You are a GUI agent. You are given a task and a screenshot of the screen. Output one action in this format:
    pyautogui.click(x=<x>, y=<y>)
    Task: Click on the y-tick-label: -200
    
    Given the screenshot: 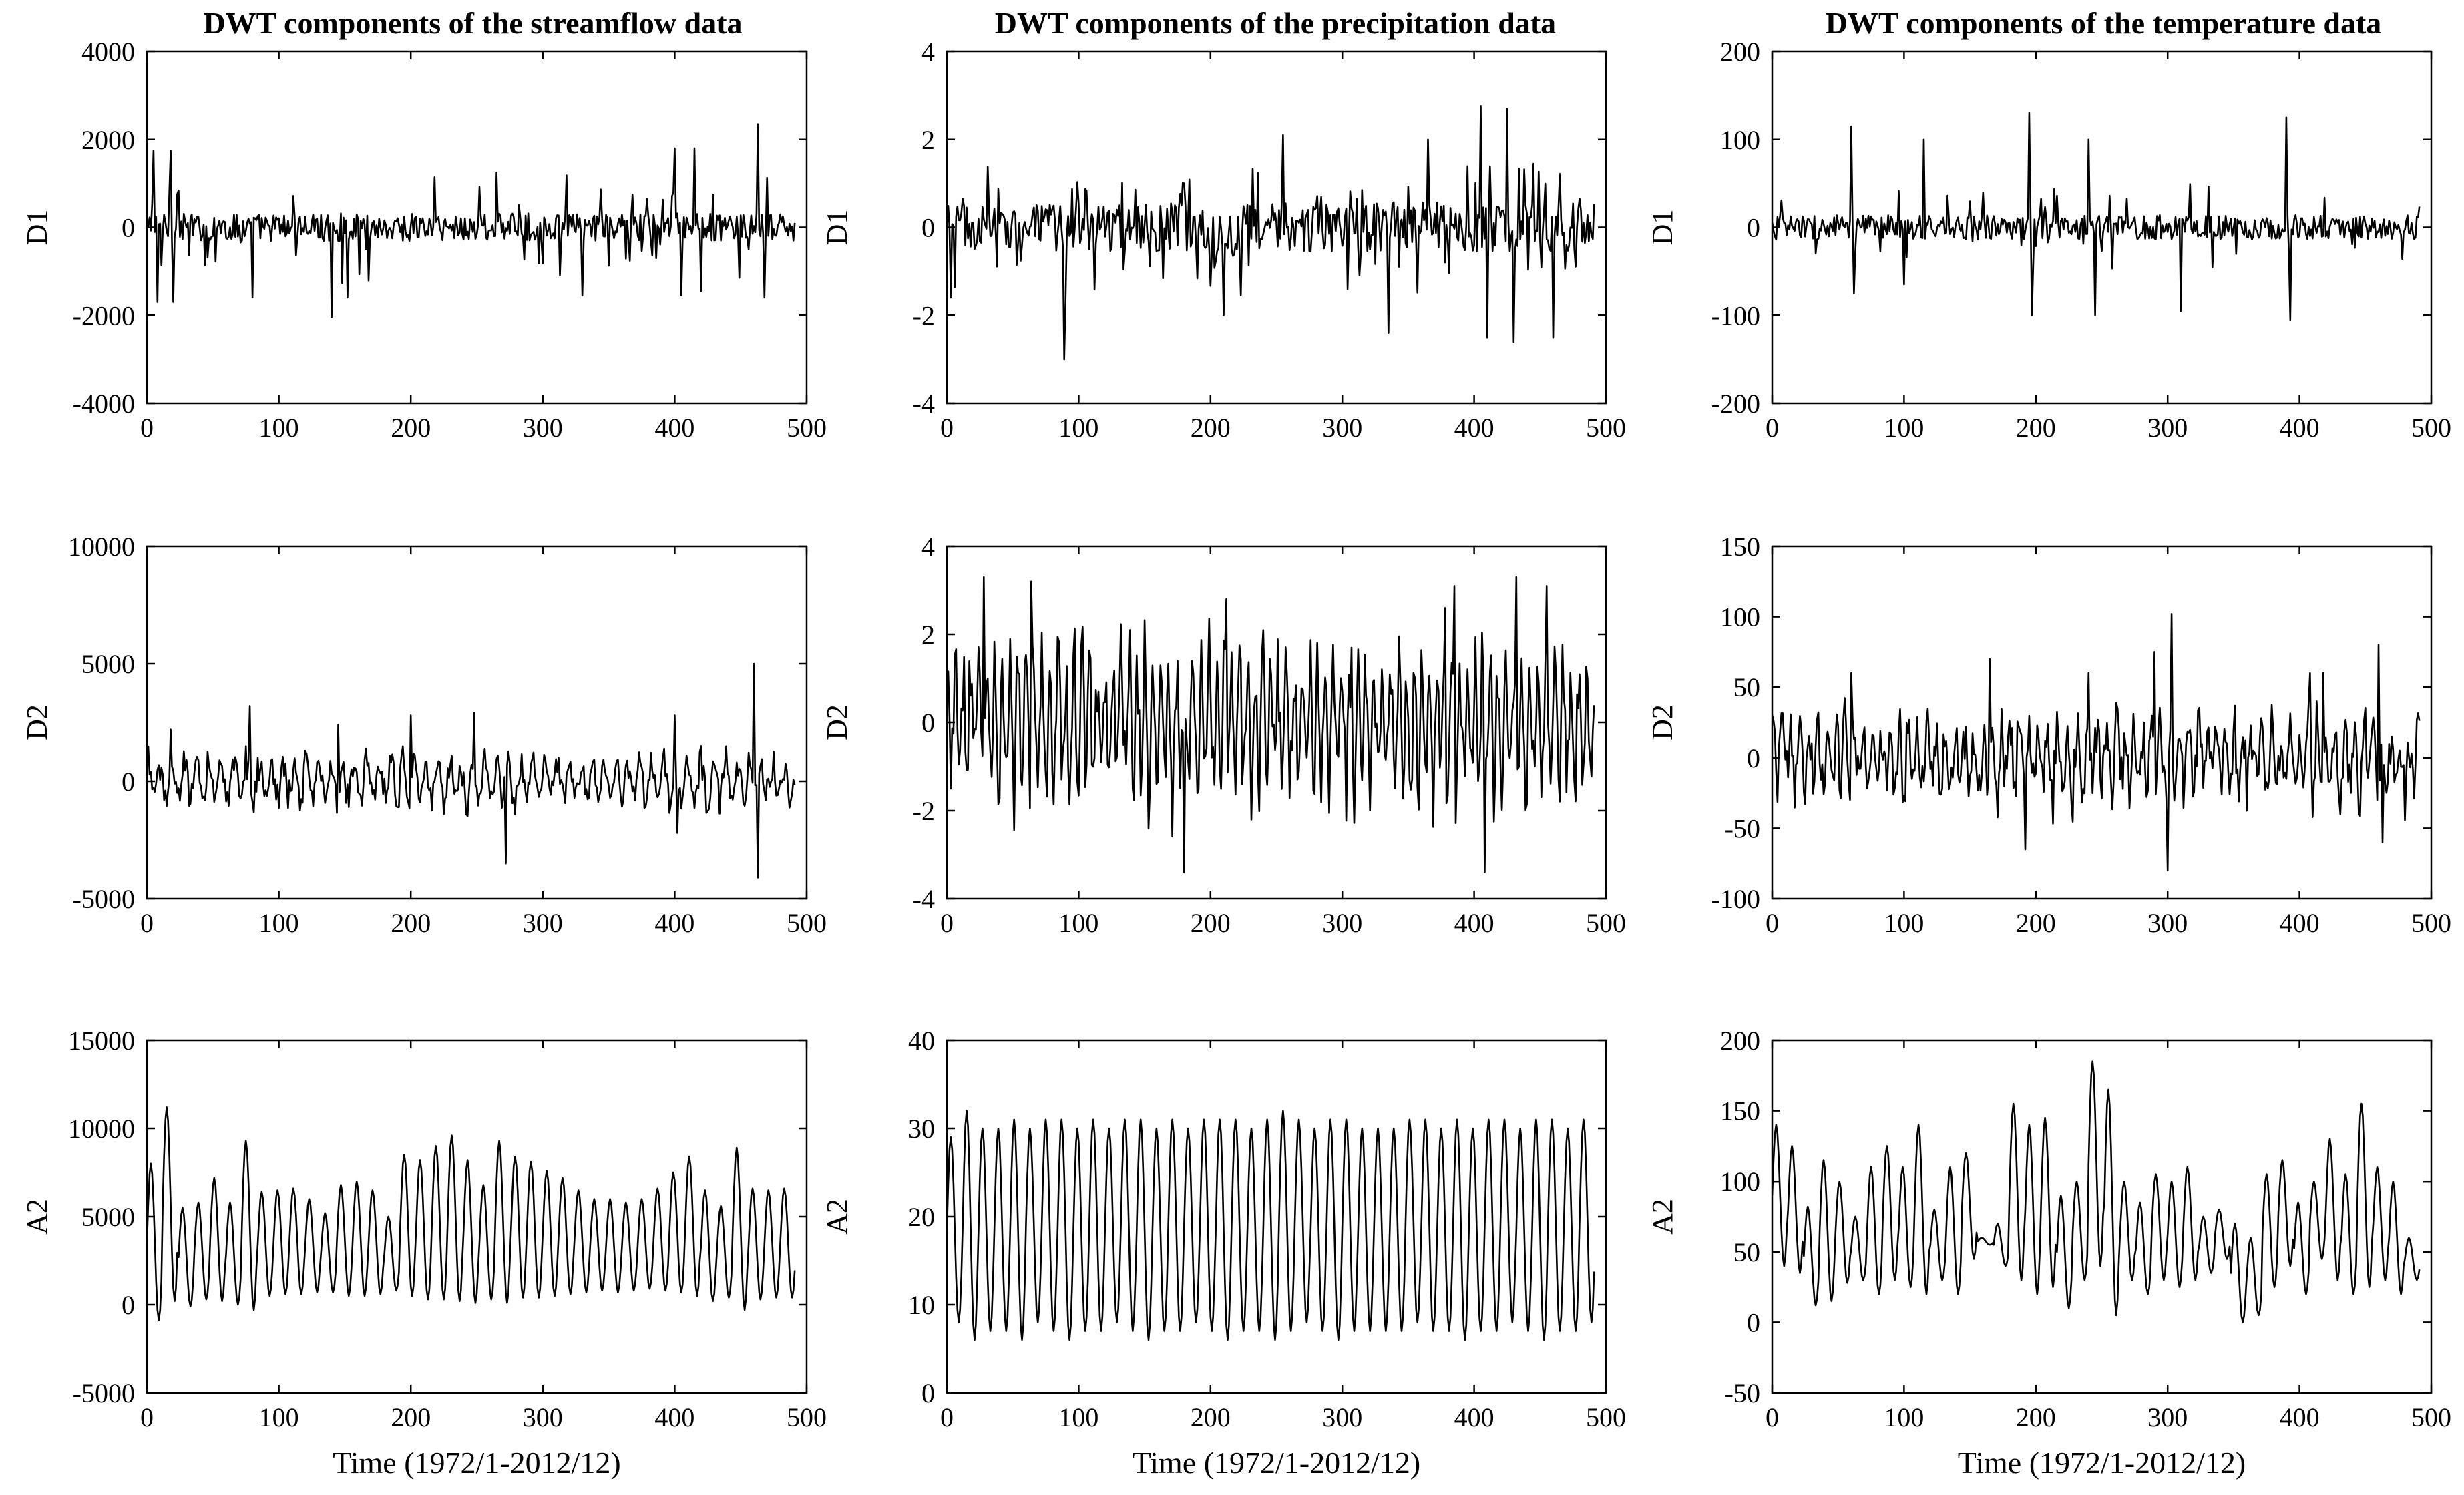 What is the action you would take?
    pyautogui.click(x=1735, y=404)
    